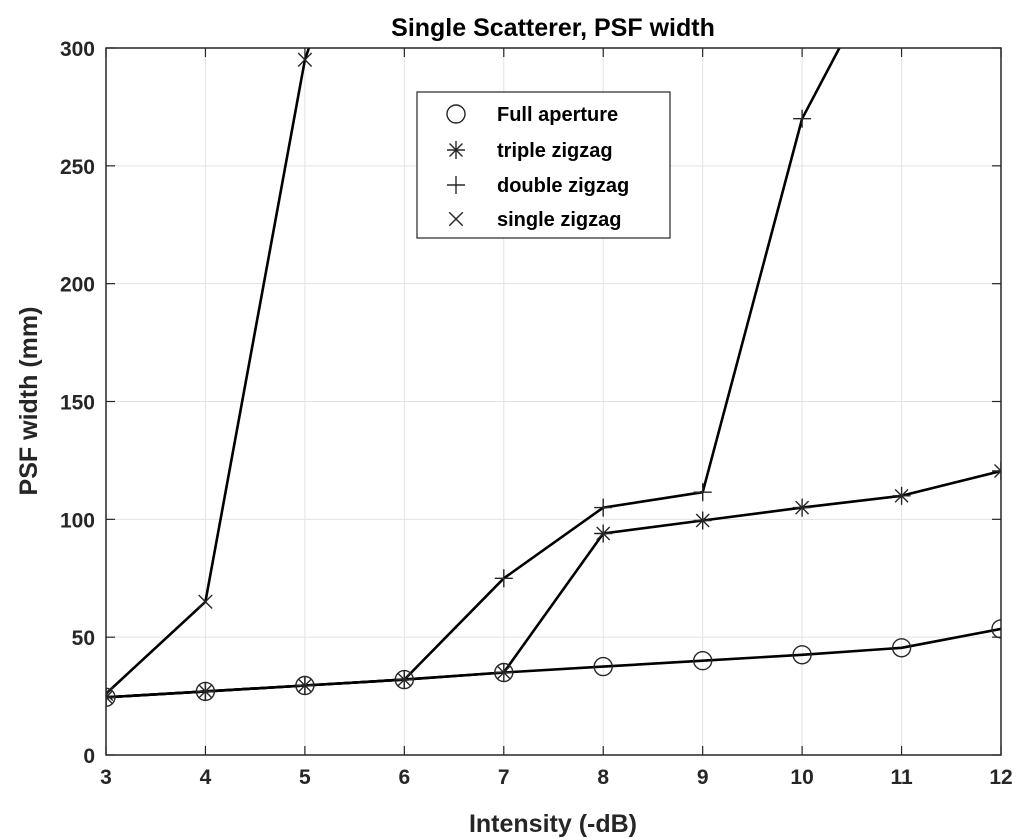 The image size is (1019, 838). I want to click on x-tick-label: 4, so click(206, 777).